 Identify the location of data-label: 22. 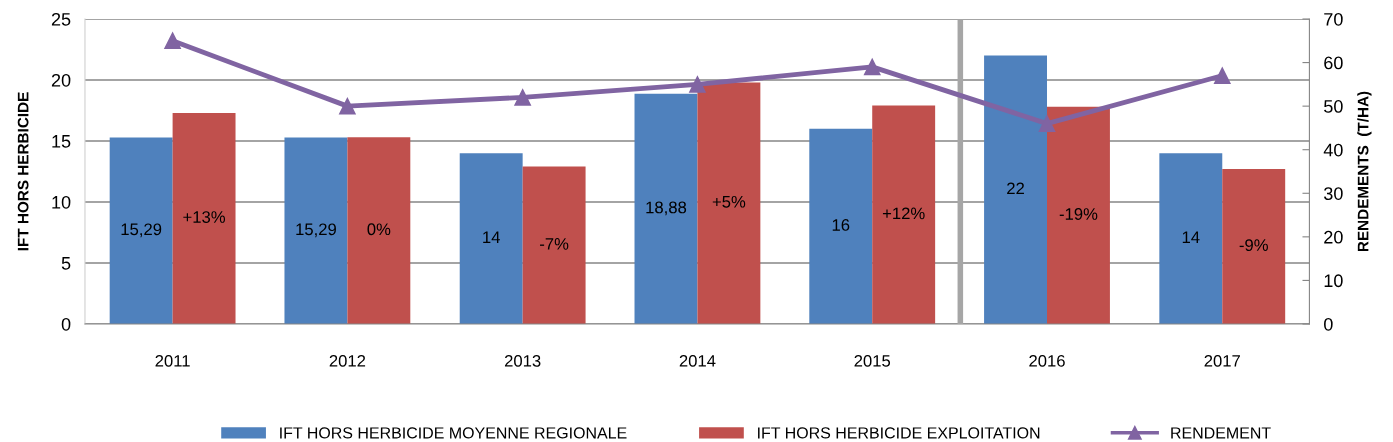
(1015, 188).